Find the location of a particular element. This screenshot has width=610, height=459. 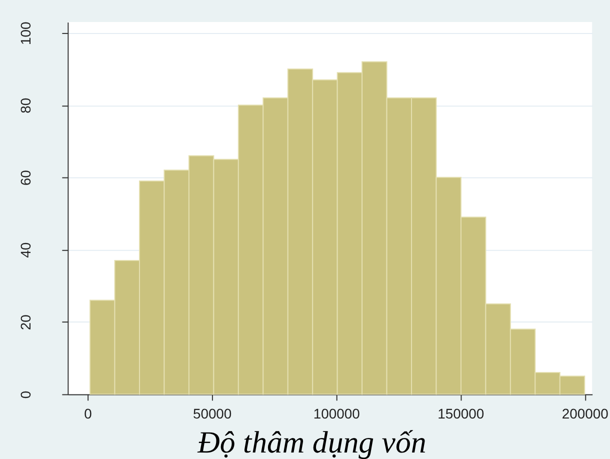

y-tick-label: 60 is located at coordinates (25, 178).